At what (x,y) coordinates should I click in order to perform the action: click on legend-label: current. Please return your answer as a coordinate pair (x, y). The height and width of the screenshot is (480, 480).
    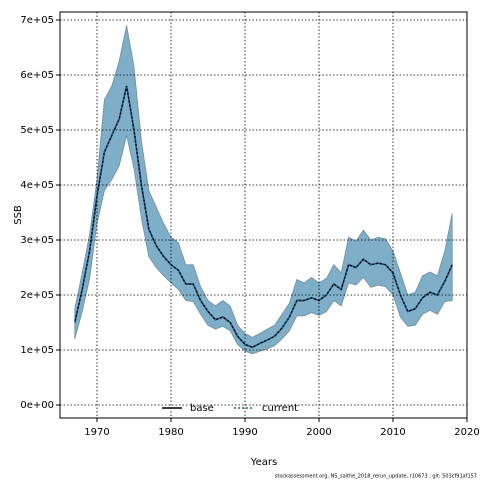
    Looking at the image, I should click on (280, 408).